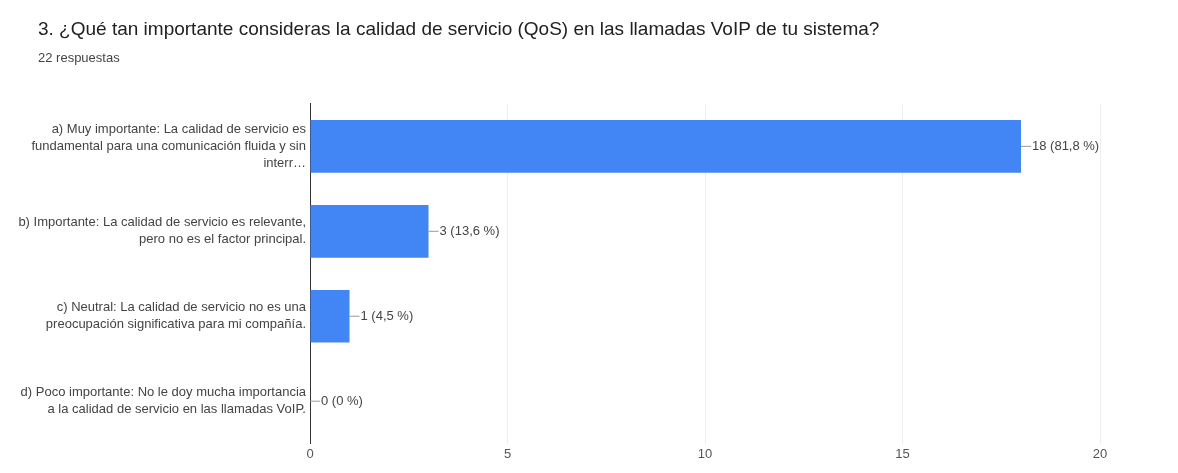  Describe the element at coordinates (310, 454) in the screenshot. I see `x-tick-label: 0` at that location.